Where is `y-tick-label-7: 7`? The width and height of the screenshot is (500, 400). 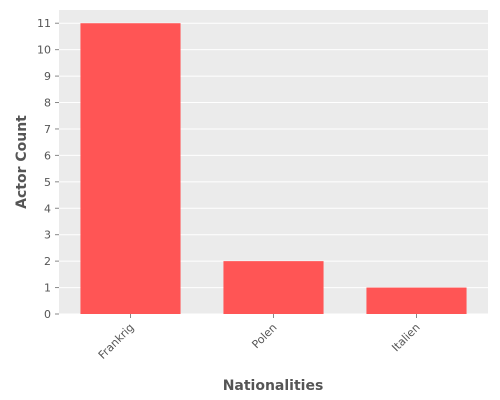 y-tick-label-7: 7 is located at coordinates (47, 129).